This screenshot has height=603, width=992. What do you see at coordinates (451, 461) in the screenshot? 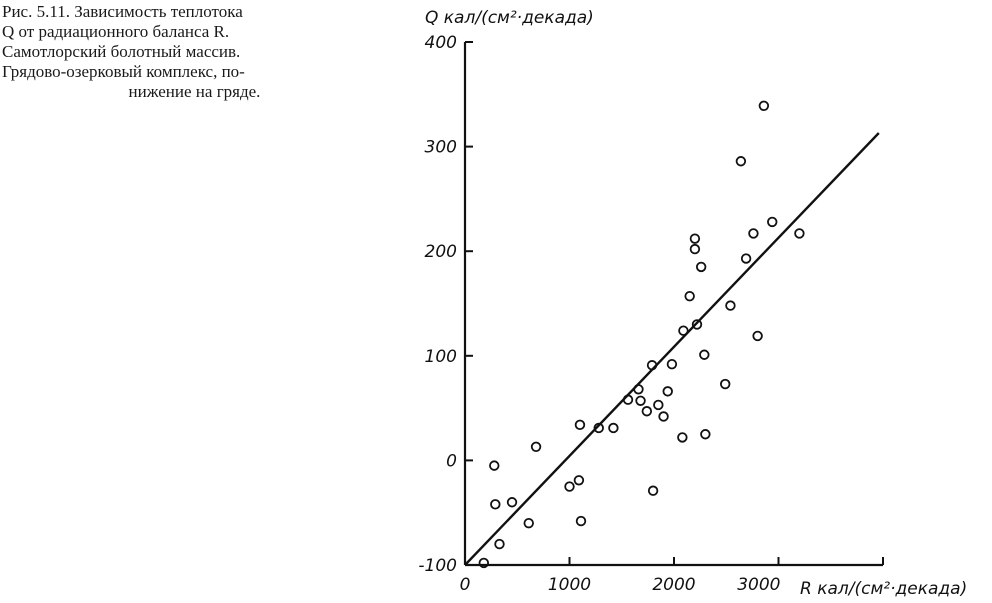
I see `y-tick-label: 0` at bounding box center [451, 461].